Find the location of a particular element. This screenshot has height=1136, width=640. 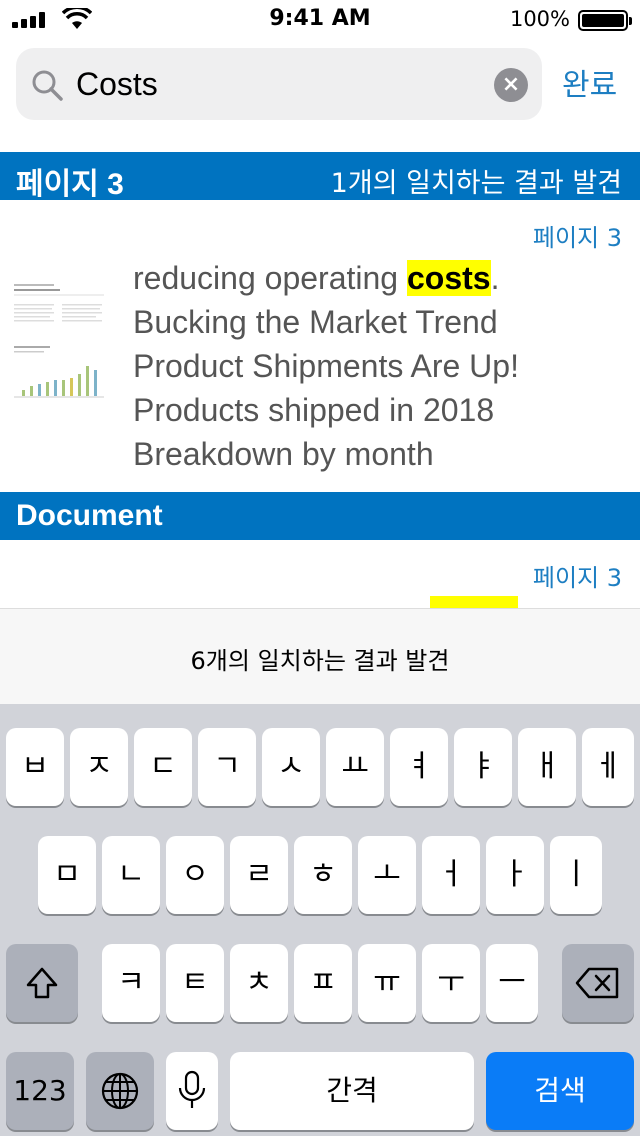

globe-icon is located at coordinates (120, 1091).